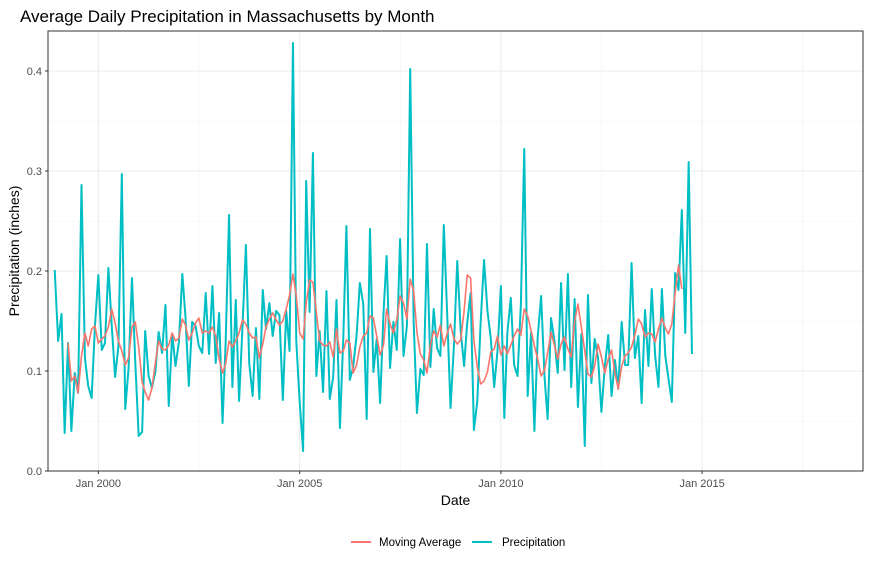  What do you see at coordinates (299, 484) in the screenshot?
I see `x-tick-label: Jan 2005` at bounding box center [299, 484].